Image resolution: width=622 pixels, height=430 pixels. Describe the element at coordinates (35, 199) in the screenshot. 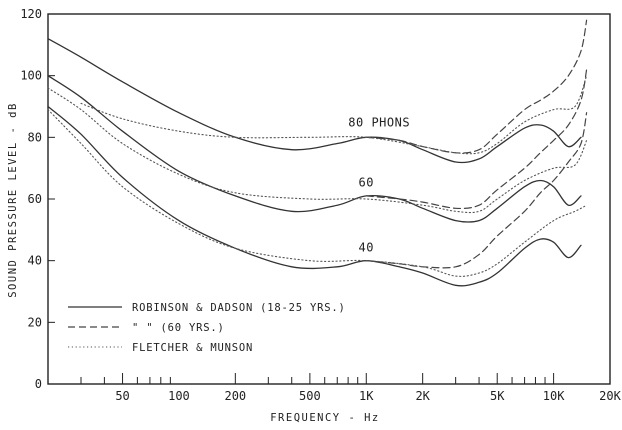

I see `y-tick-label: 60` at that location.